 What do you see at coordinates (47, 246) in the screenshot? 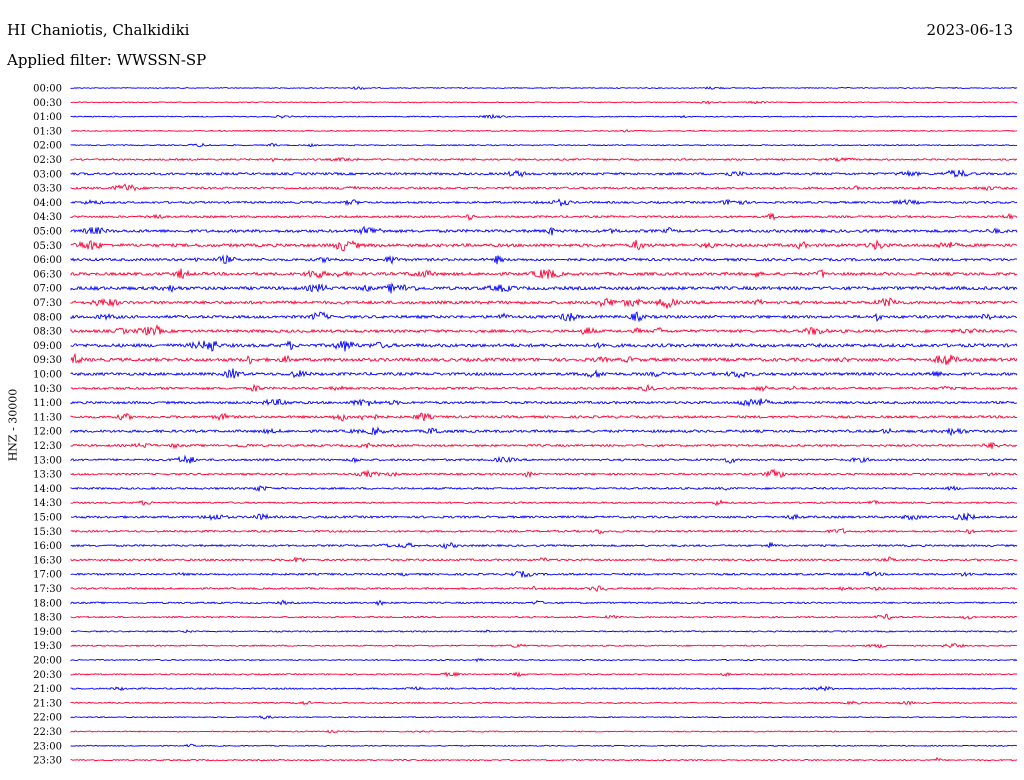
I see `time-tick-label: 05:30` at bounding box center [47, 246].